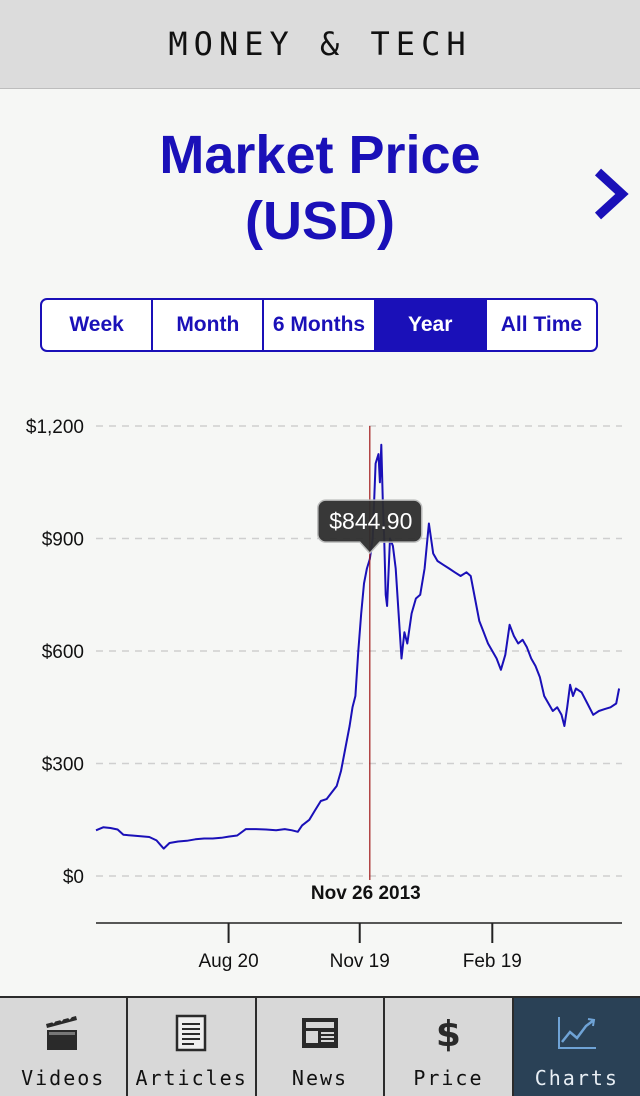 The image size is (640, 1096). Describe the element at coordinates (320, 1033) in the screenshot. I see `newspaper-icon` at that location.